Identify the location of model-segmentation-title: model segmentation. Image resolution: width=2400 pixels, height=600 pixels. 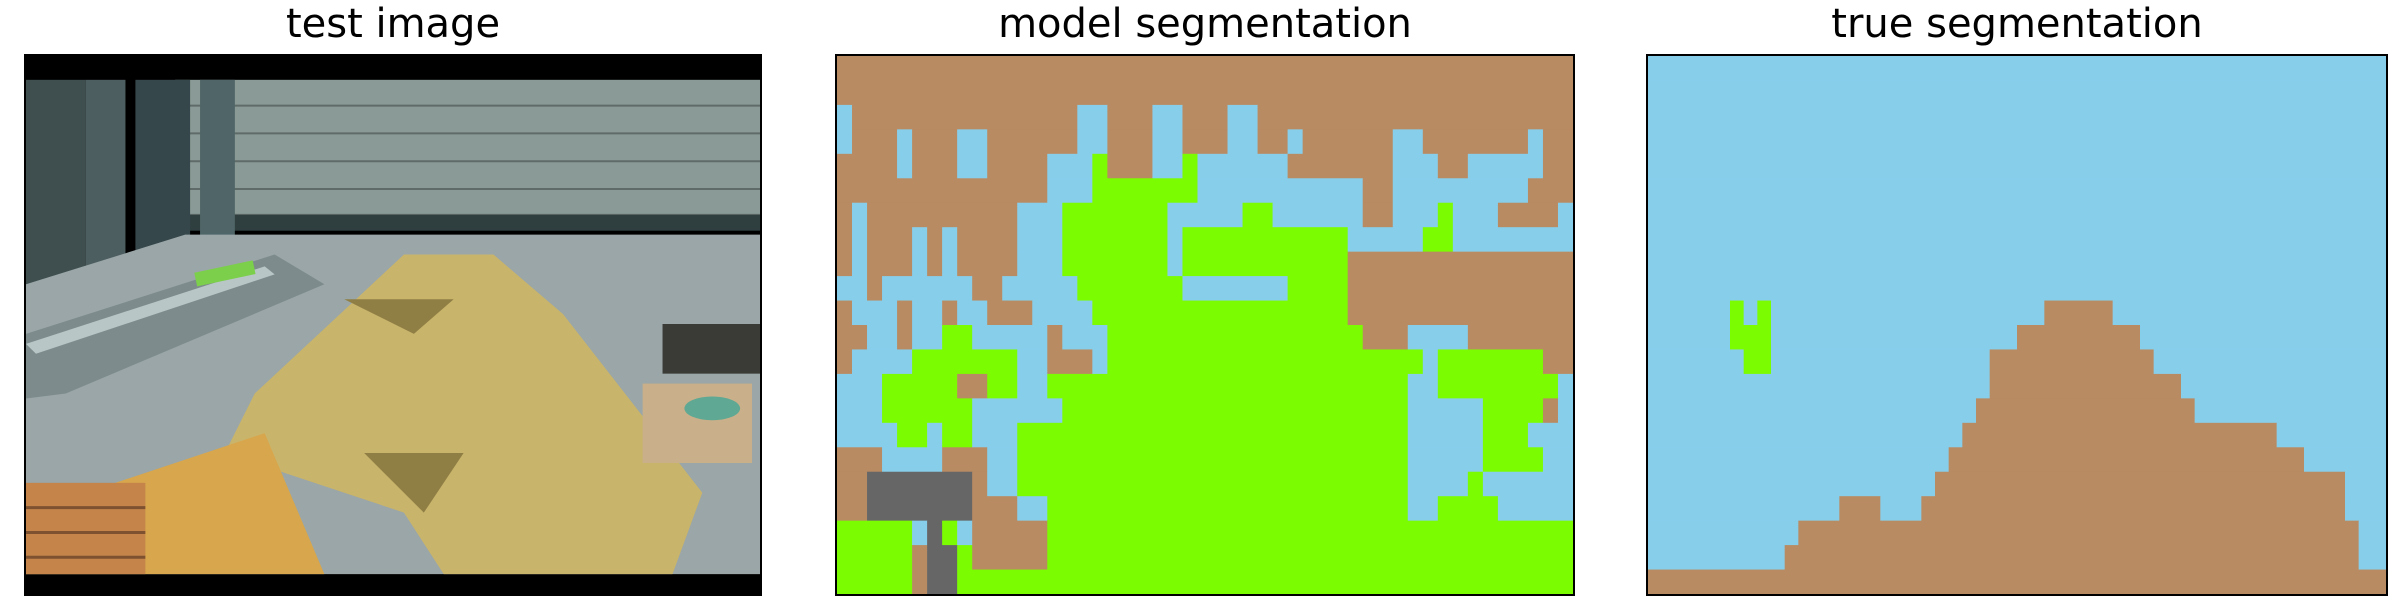
(1205, 24).